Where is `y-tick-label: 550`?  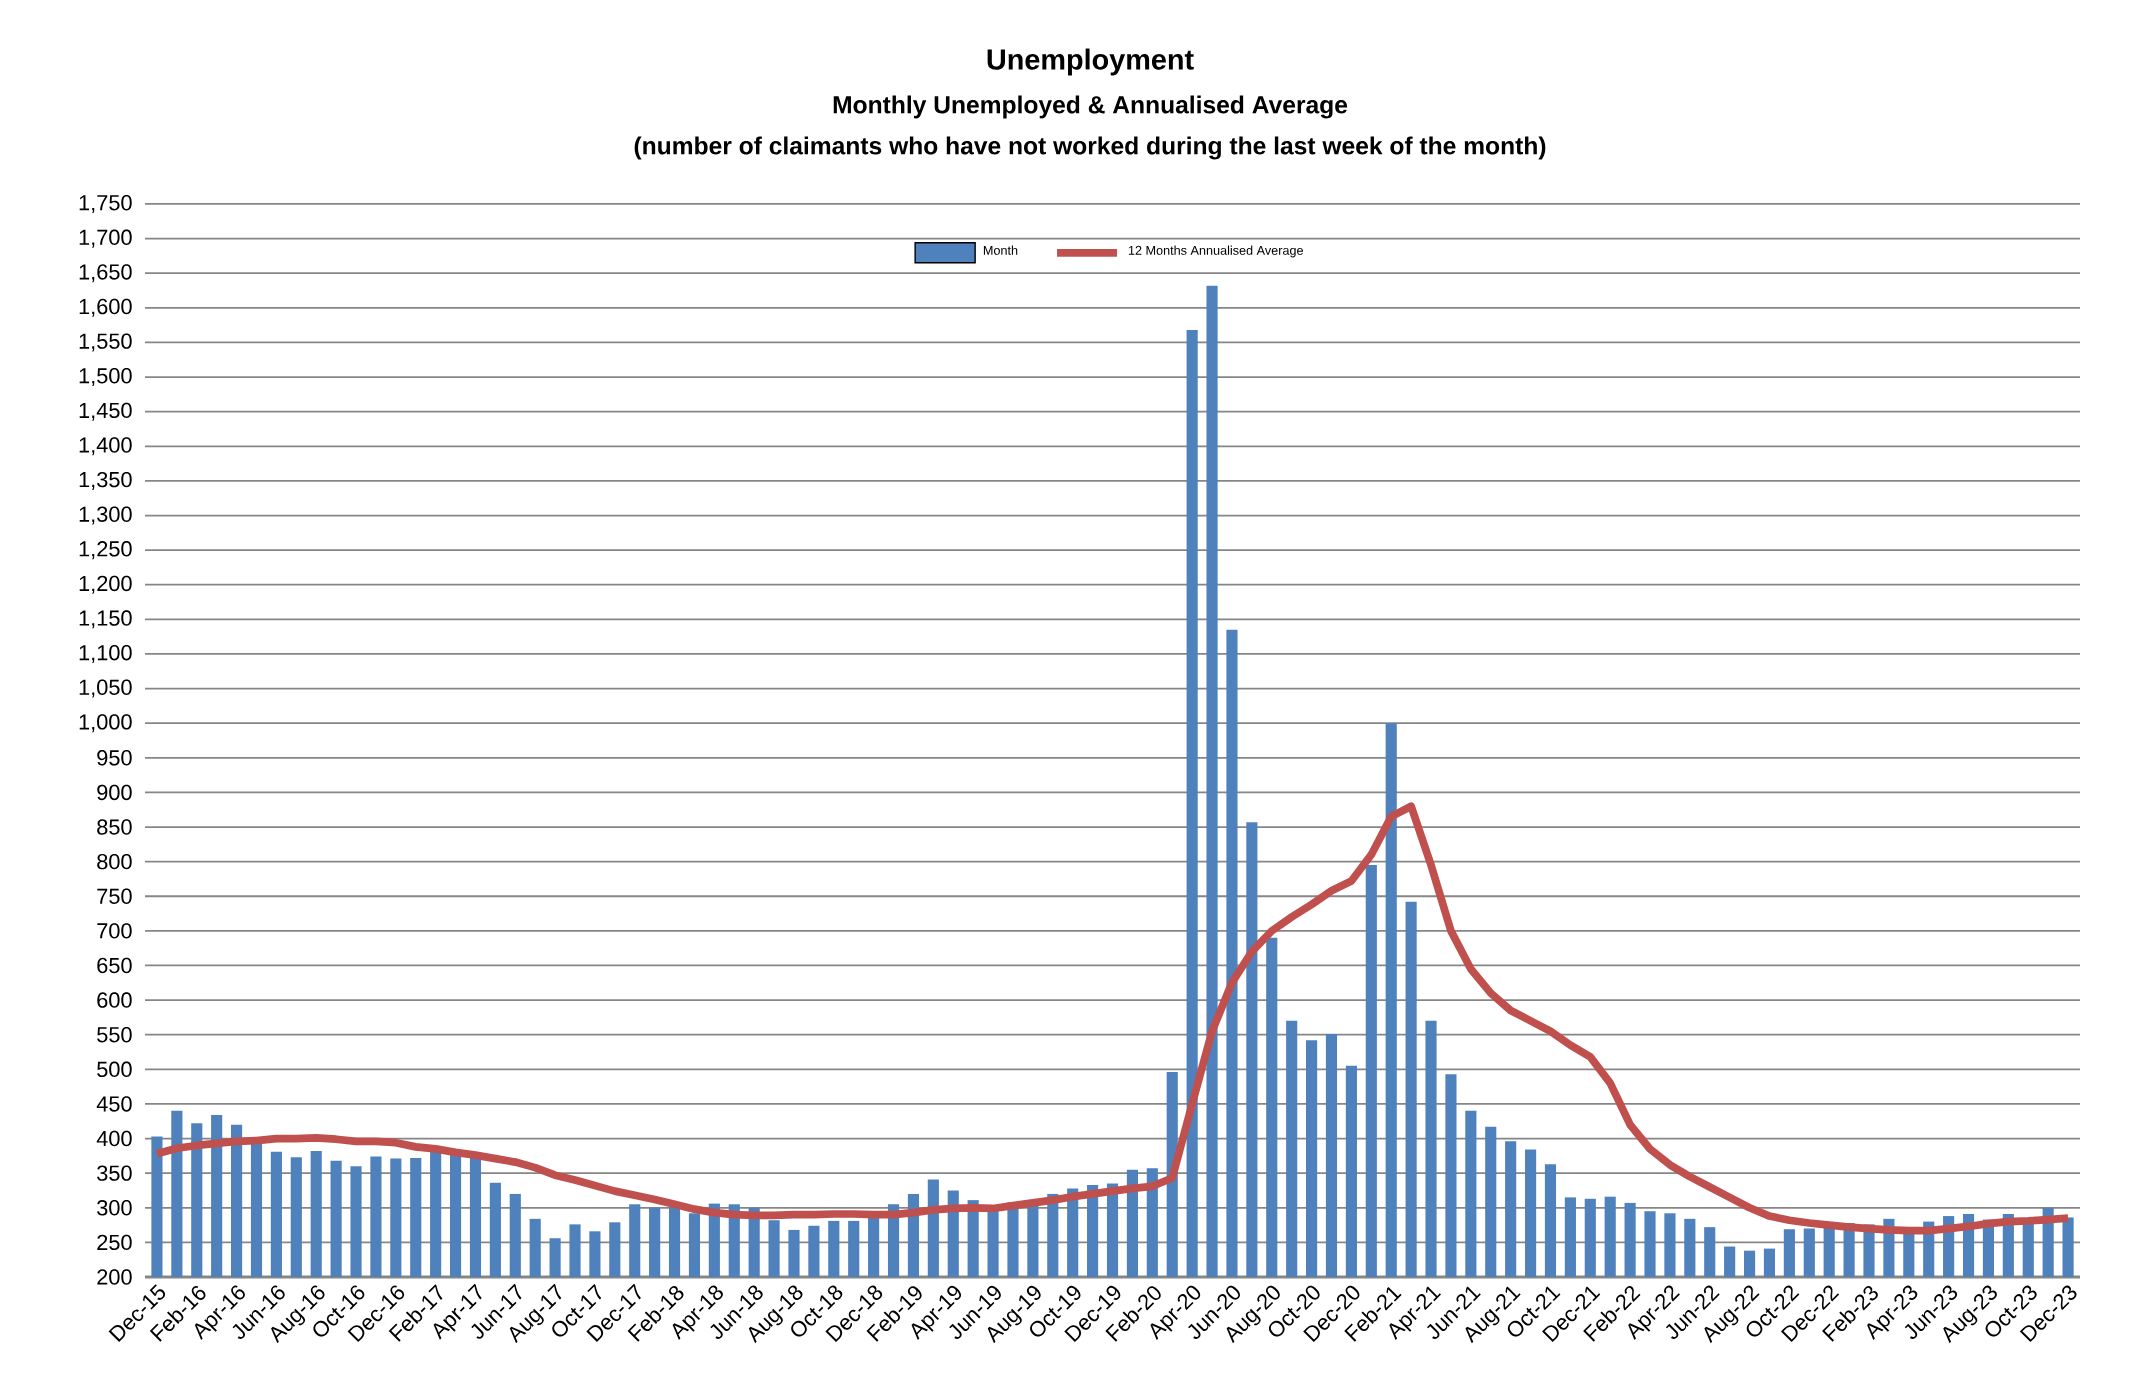 y-tick-label: 550 is located at coordinates (114, 1034).